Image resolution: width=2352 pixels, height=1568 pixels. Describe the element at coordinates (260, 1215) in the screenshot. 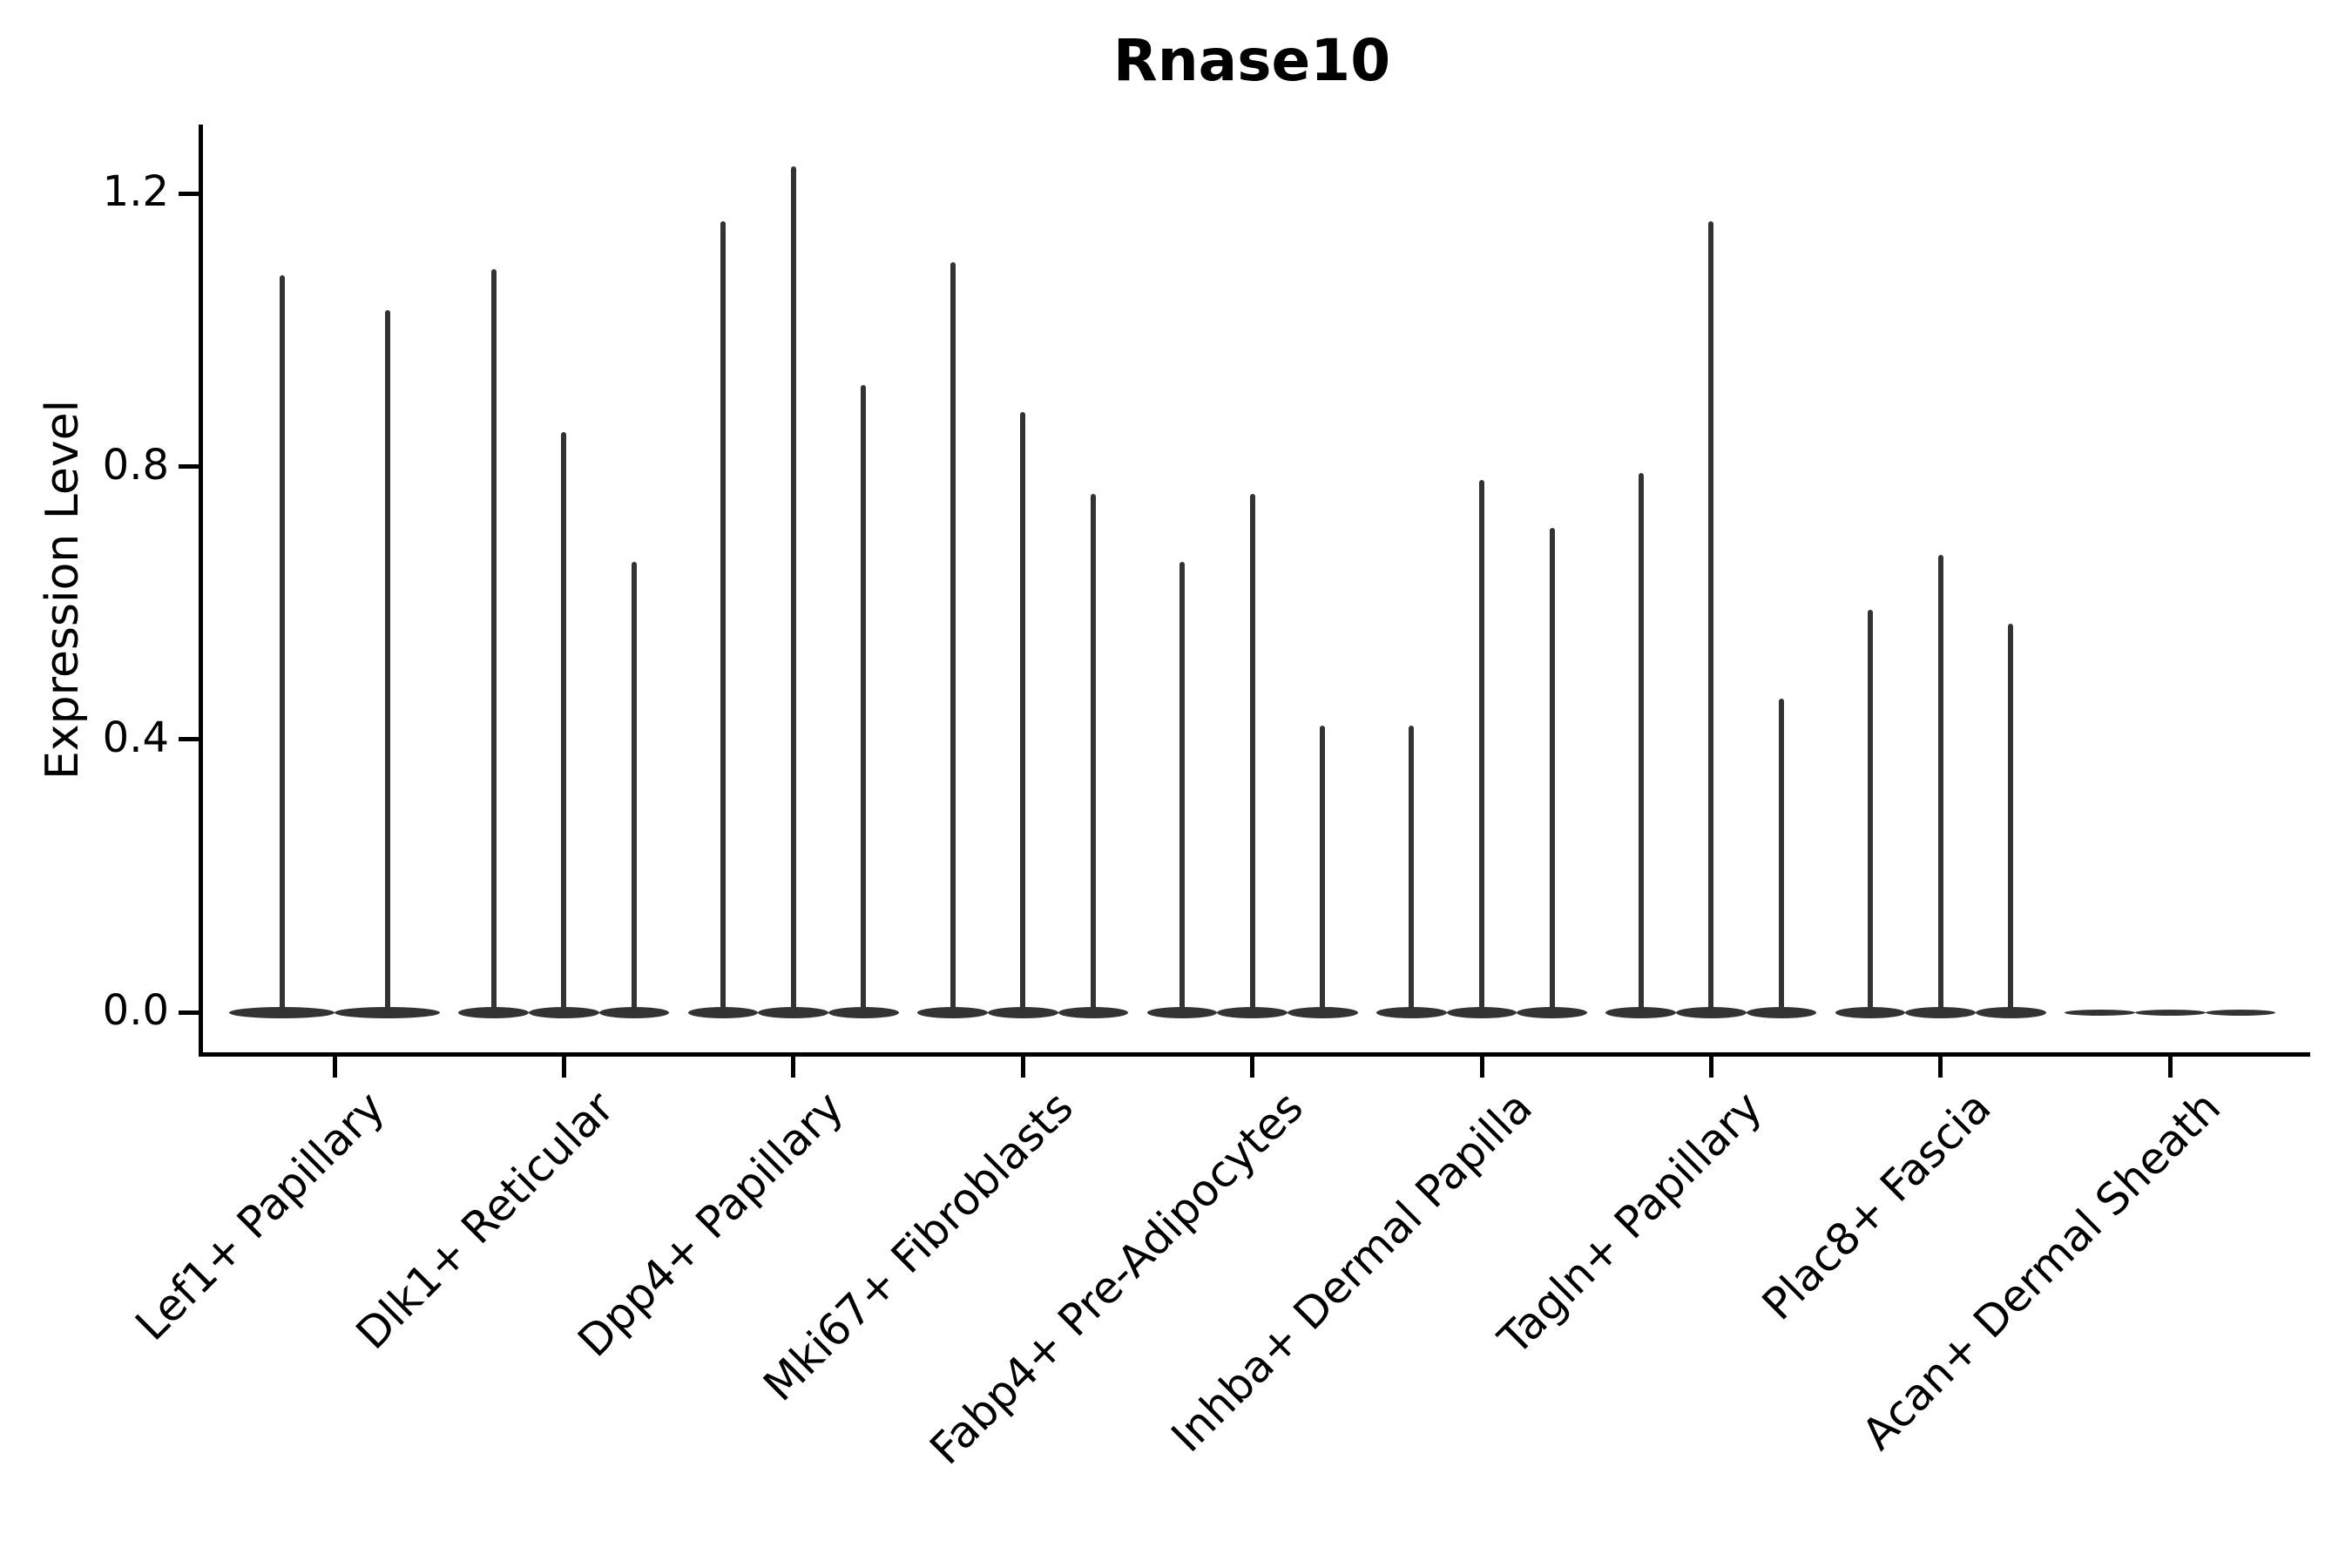

I see `x-tick-label: Lef1+ Papillary` at that location.